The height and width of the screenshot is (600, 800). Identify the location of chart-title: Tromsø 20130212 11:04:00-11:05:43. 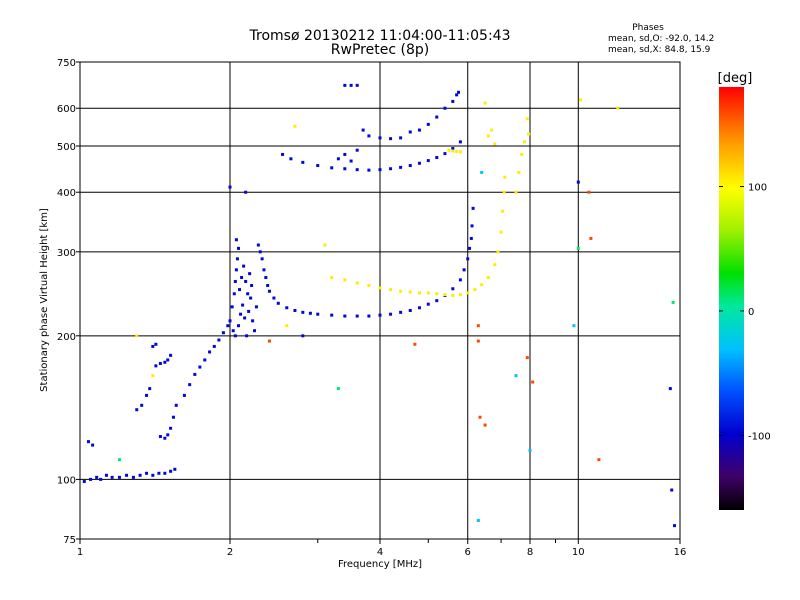
(380, 36).